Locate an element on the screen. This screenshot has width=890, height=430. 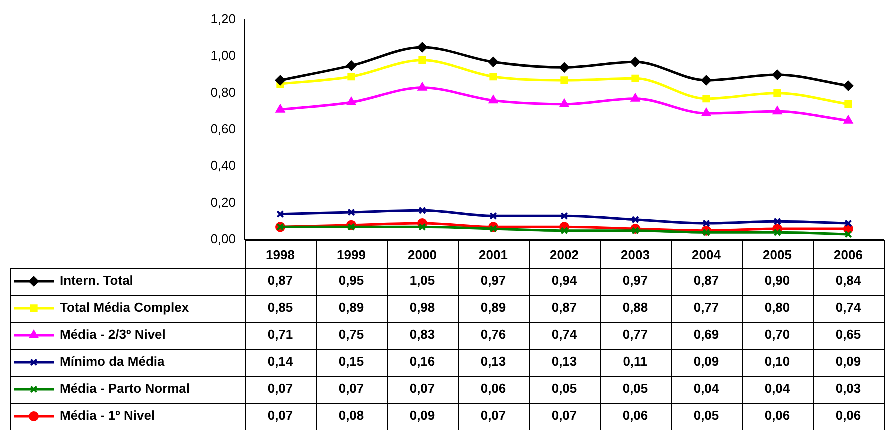
x-tick-label: 2004 is located at coordinates (707, 254).